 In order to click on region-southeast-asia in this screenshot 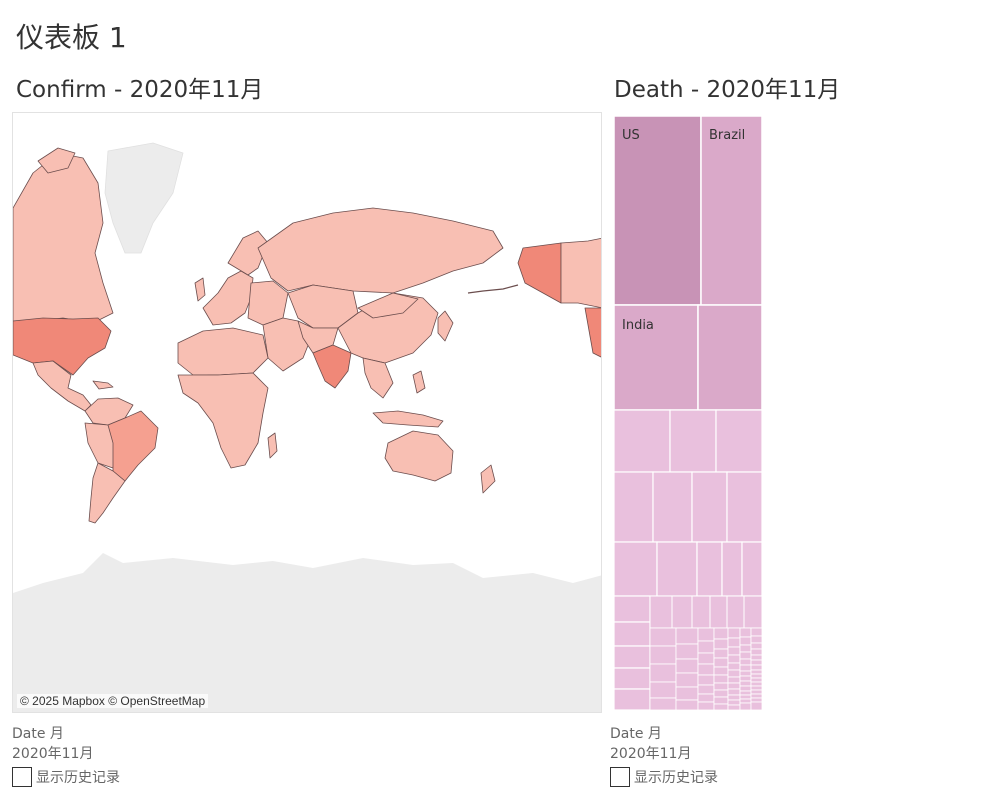, I will do `click(378, 378)`.